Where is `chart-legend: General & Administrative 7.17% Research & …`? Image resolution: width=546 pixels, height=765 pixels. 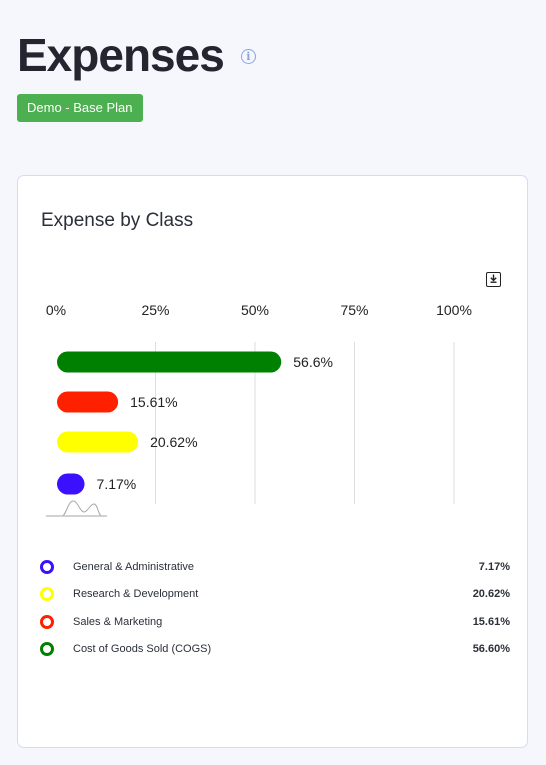 chart-legend: General & Administrative 7.17% Research & … is located at coordinates (275, 608).